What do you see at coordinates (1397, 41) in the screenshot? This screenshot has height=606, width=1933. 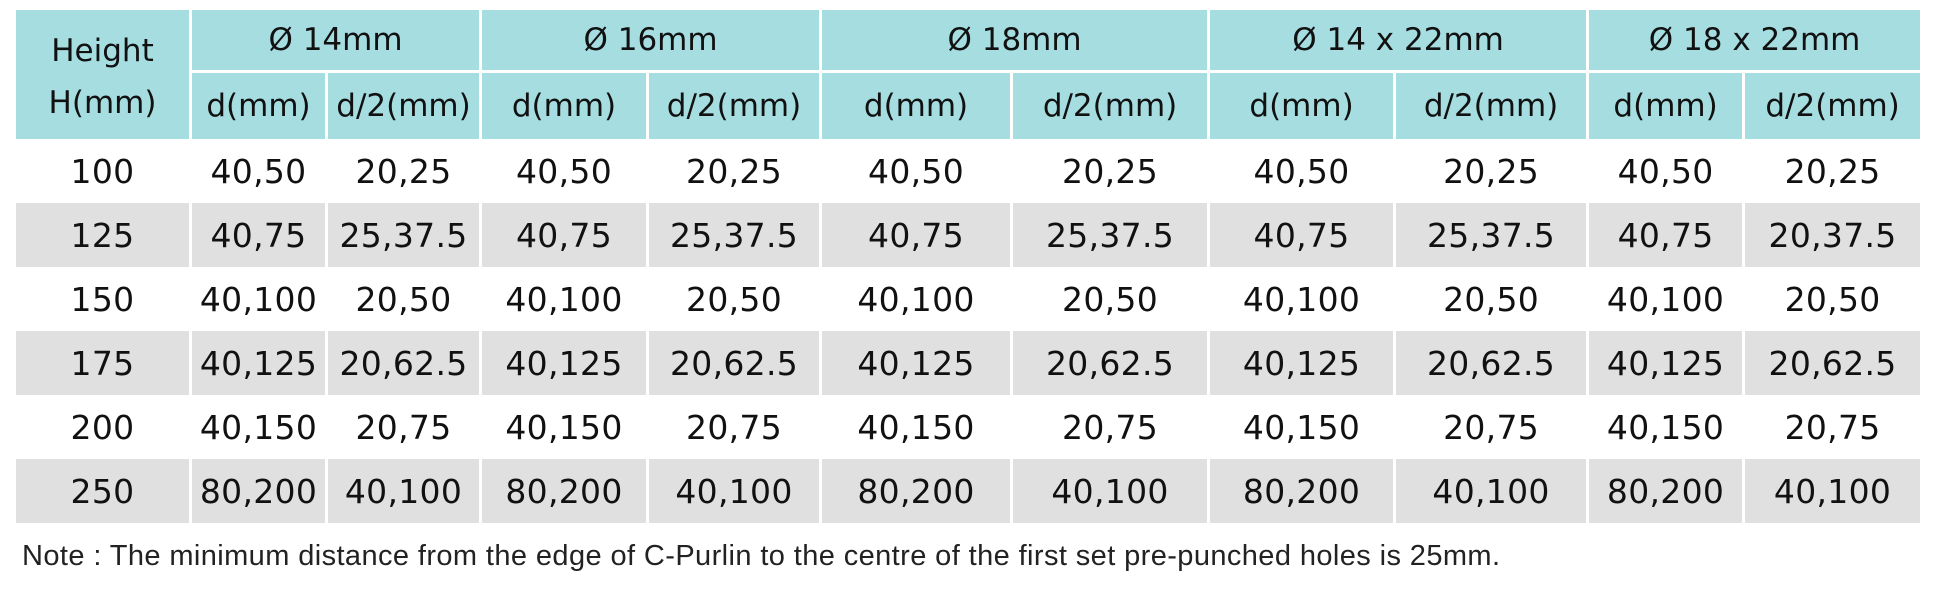 I see `group-header-14x22mm: Ø 14 x 22mm` at bounding box center [1397, 41].